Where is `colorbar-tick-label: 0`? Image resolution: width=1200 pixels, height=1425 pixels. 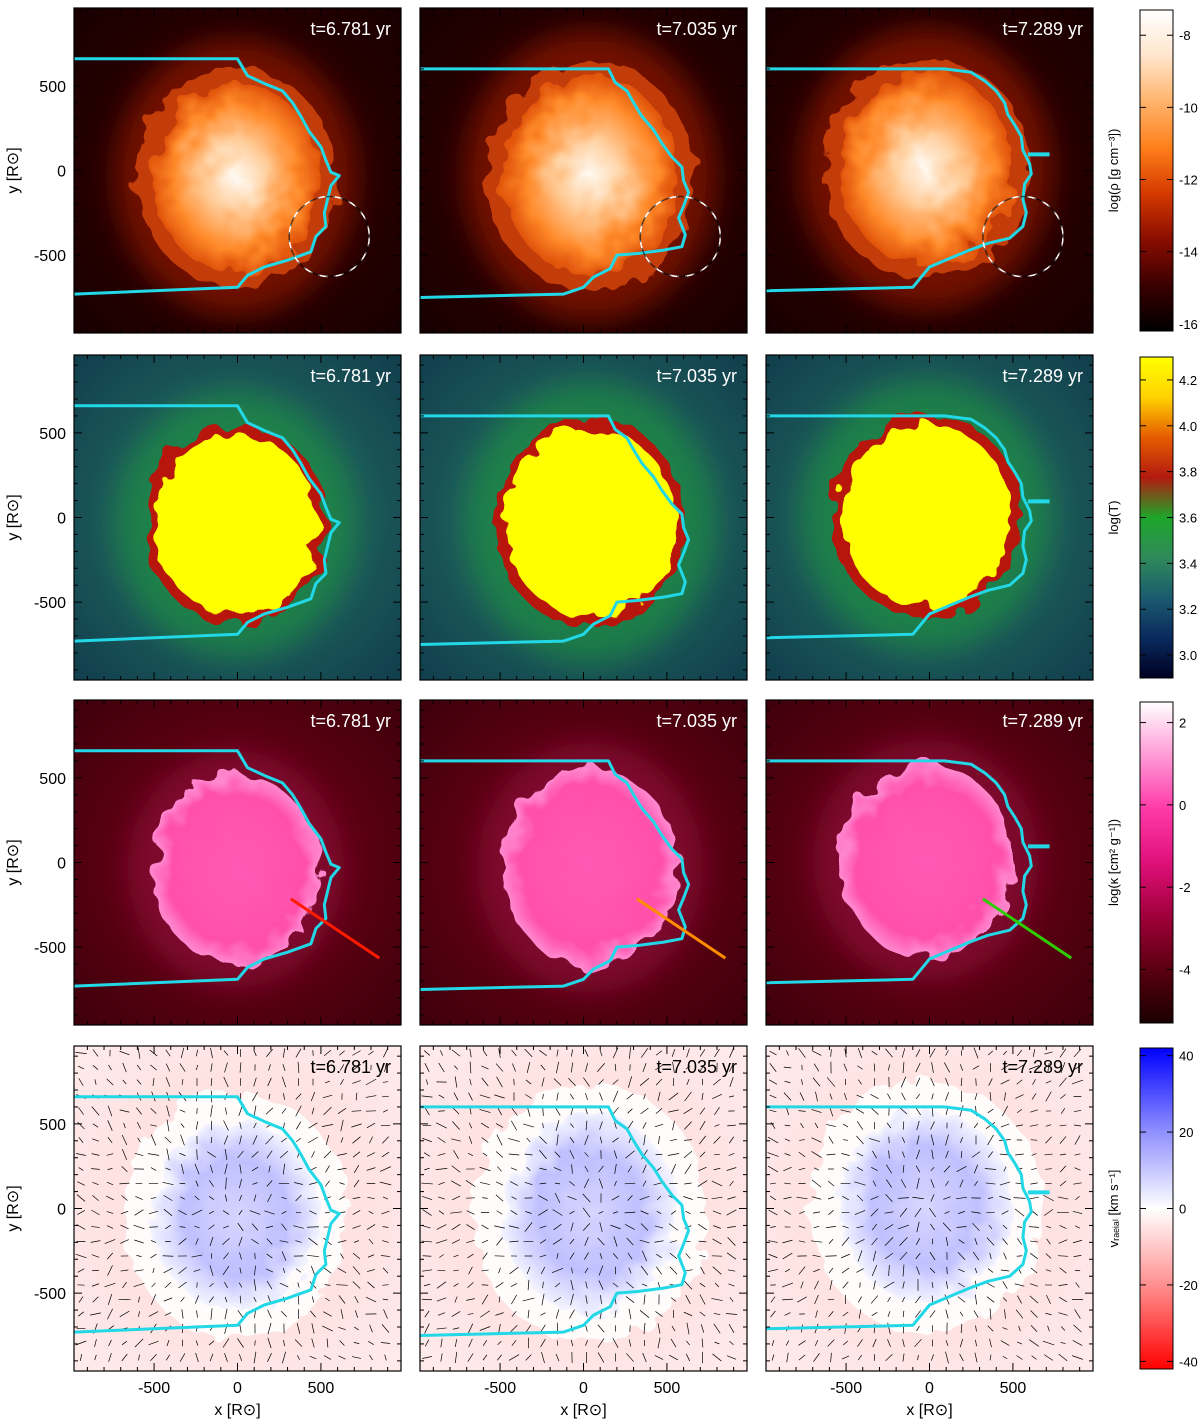
colorbar-tick-label: 0 is located at coordinates (1182, 1209).